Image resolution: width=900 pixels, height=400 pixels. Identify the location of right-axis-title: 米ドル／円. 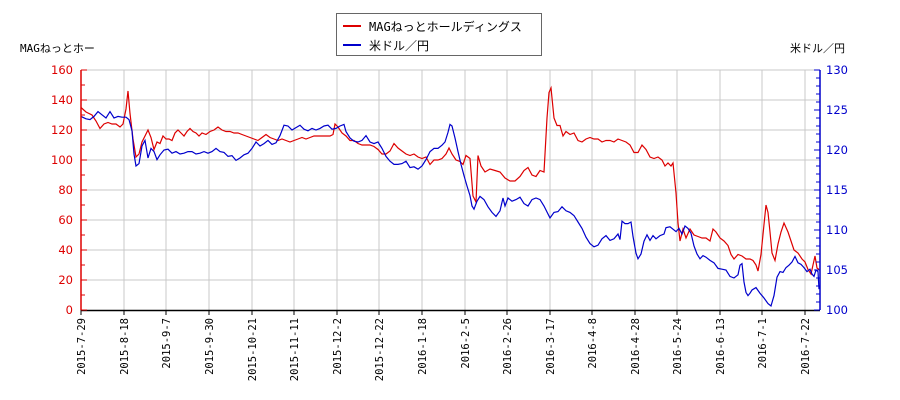
(817, 48).